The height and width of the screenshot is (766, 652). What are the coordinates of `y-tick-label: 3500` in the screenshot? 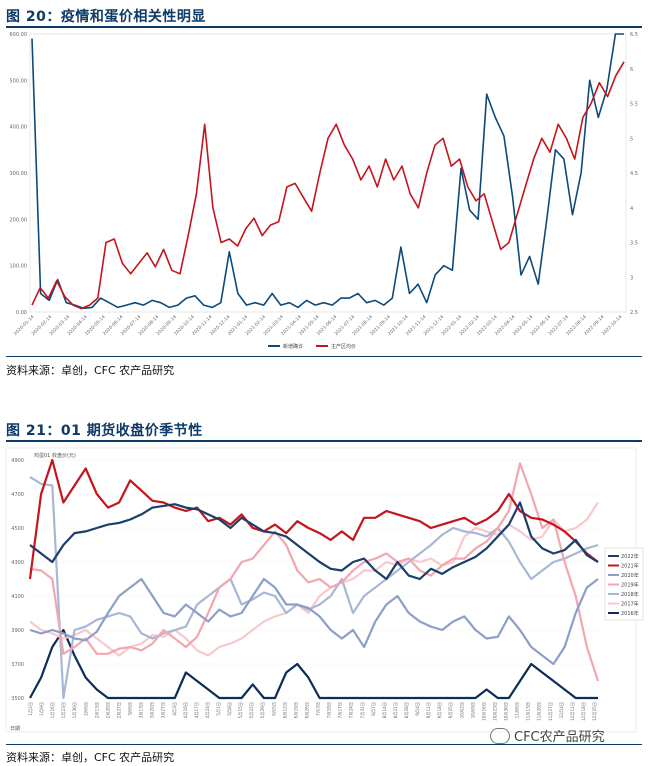 It's located at (17, 699).